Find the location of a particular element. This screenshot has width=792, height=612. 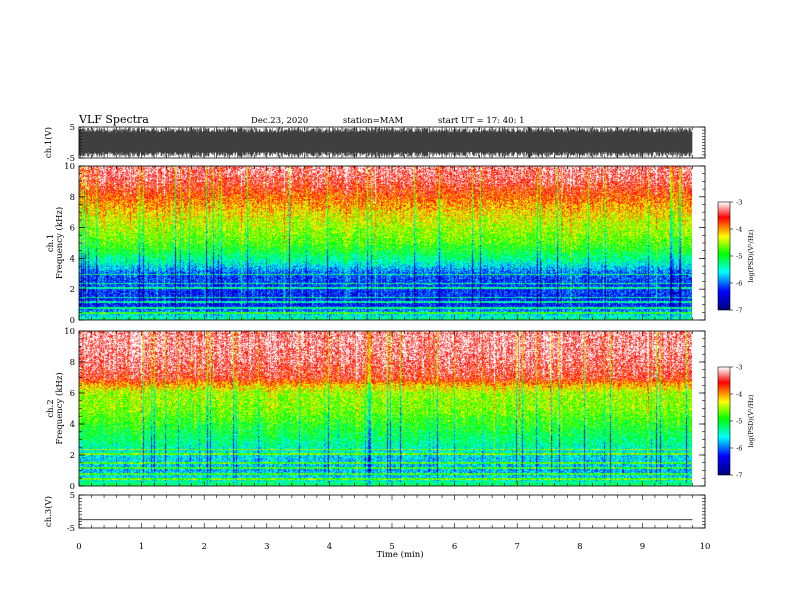

figure-title: VLF Spectra is located at coordinates (113, 119).